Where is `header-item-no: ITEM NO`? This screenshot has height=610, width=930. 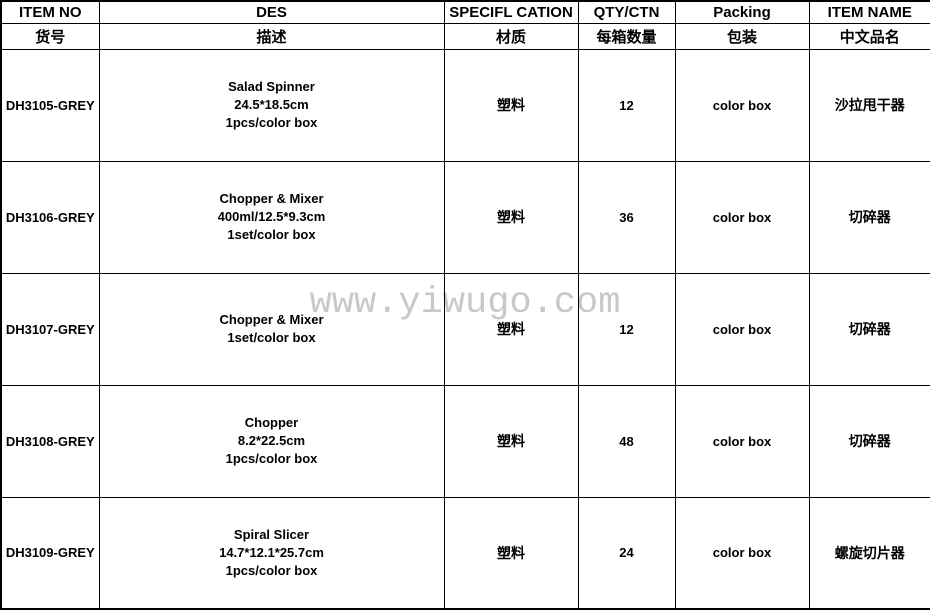 header-item-no: ITEM NO is located at coordinates (50, 12).